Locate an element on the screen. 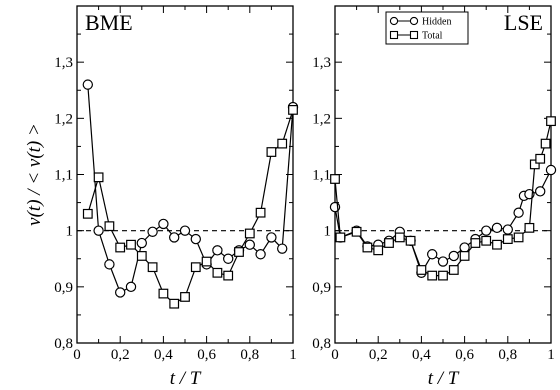 This screenshot has height=390, width=560. y-tick-label: 1,1 is located at coordinates (63, 176).